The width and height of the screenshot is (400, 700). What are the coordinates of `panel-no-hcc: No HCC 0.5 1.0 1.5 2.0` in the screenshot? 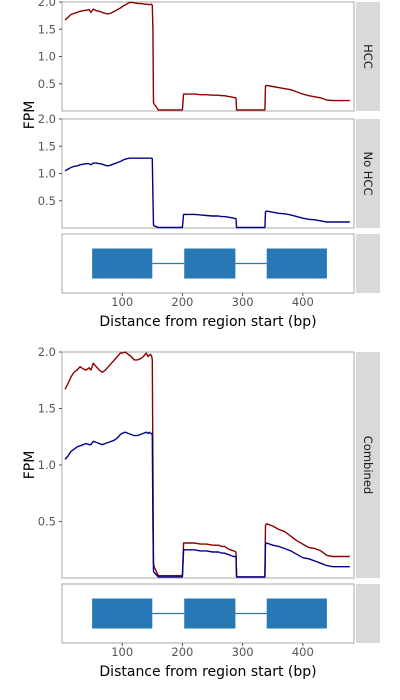 It's located at (209, 170).